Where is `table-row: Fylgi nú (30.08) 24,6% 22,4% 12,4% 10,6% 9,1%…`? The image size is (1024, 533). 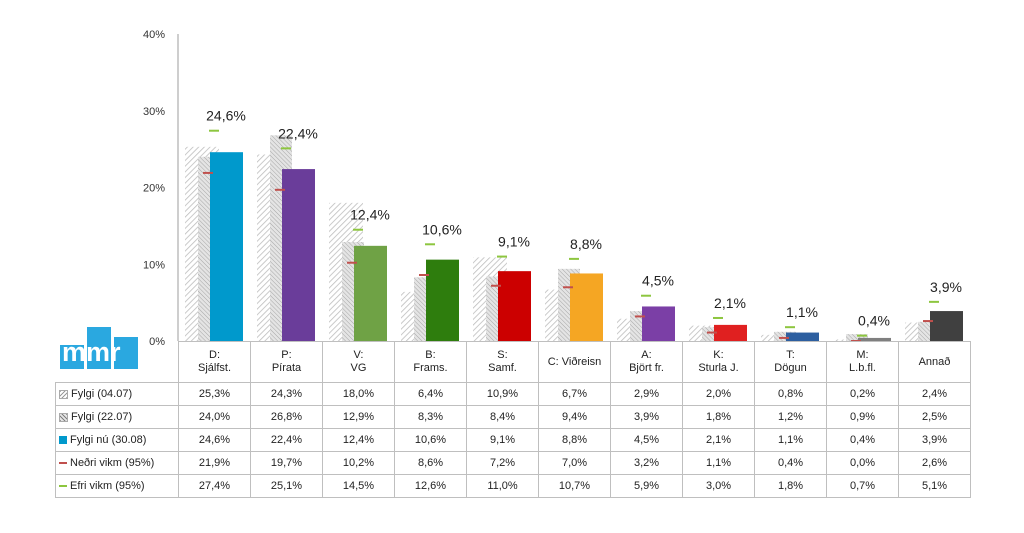
table-row: Fylgi nú (30.08) 24,6% 22,4% 12,4% 10,6% 9,1%… is located at coordinates (513, 440).